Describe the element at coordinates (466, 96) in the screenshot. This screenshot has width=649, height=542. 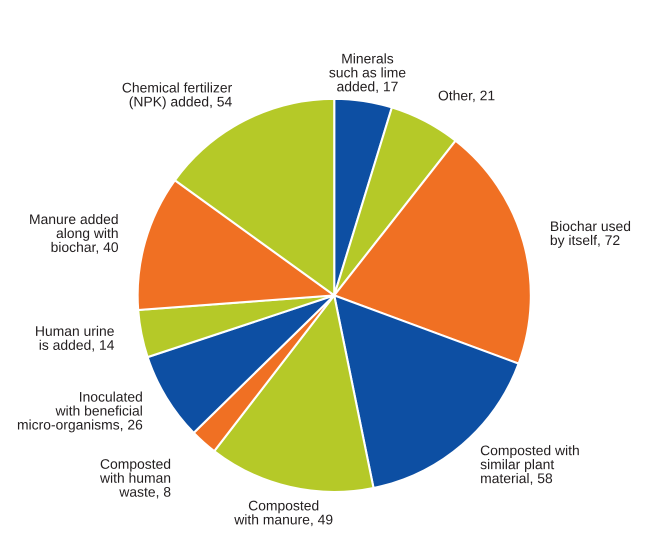
I see `slice-label: Other, 21` at that location.